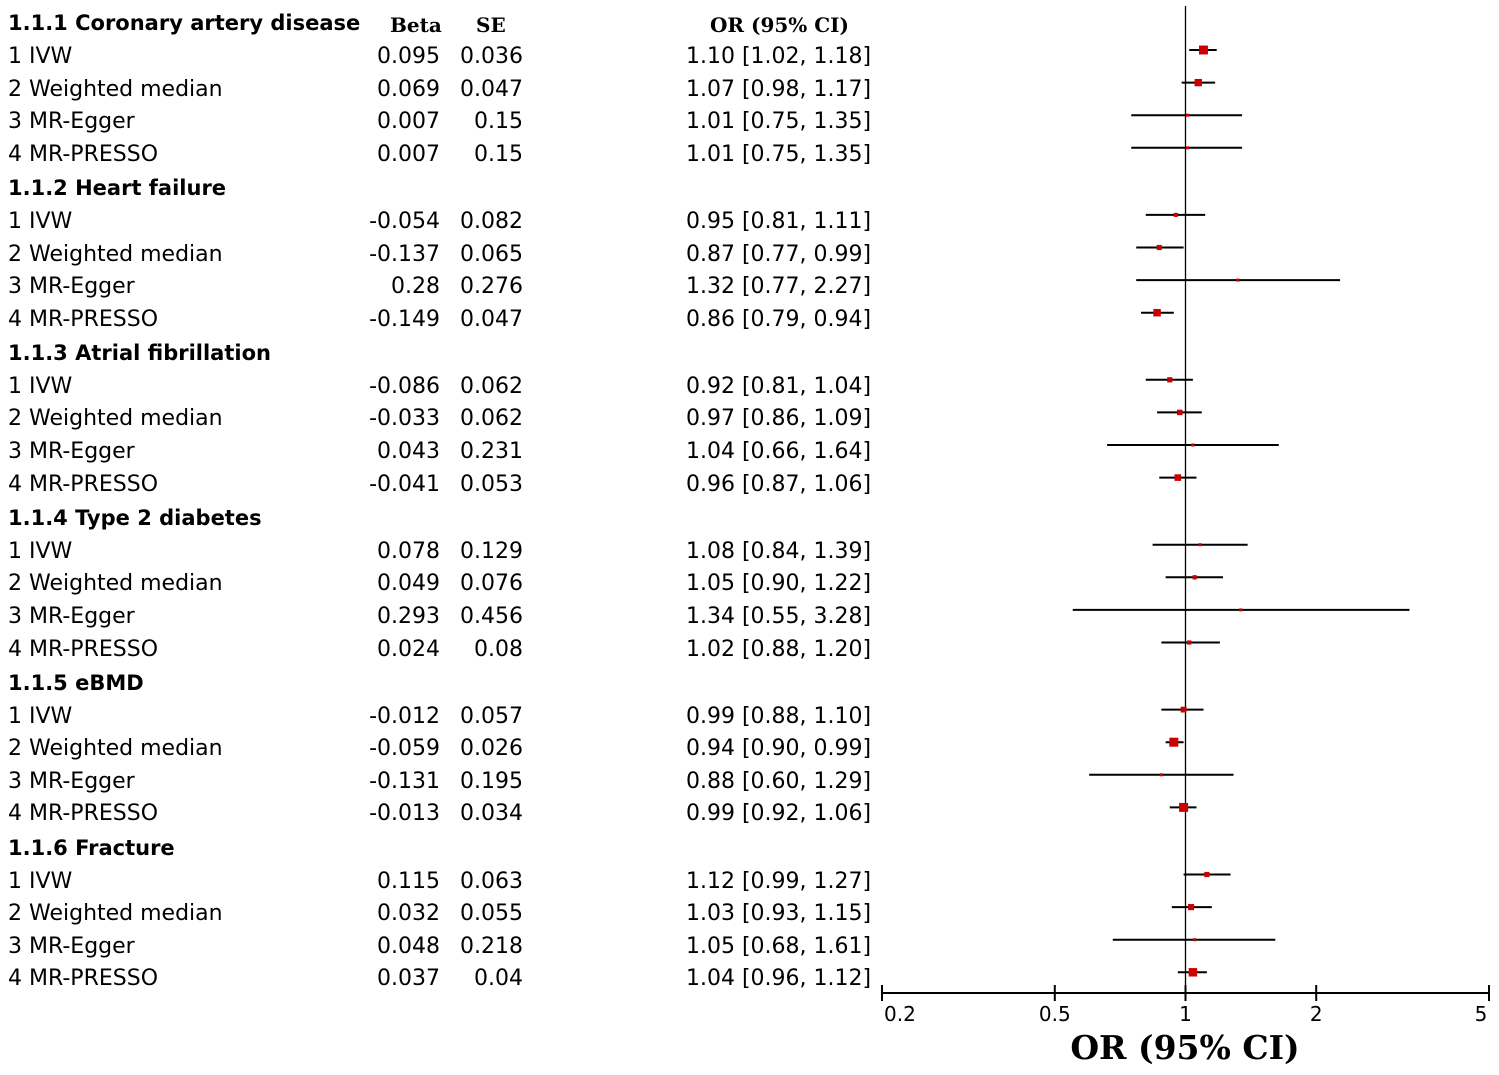  What do you see at coordinates (408, 914) in the screenshot?
I see `beta-value: 0.032` at bounding box center [408, 914].